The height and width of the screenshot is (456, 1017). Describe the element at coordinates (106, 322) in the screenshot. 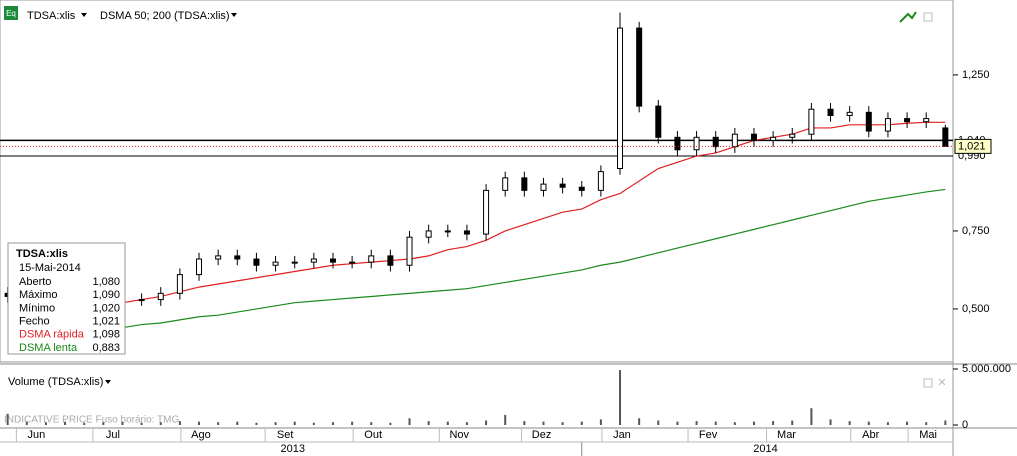

I see `info-value: 1,021` at that location.